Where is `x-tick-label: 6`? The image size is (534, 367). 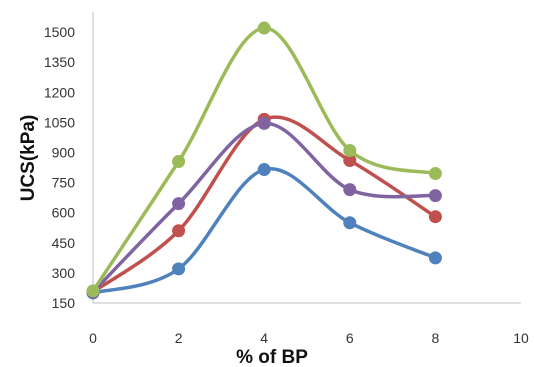 x-tick-label: 6 is located at coordinates (350, 338).